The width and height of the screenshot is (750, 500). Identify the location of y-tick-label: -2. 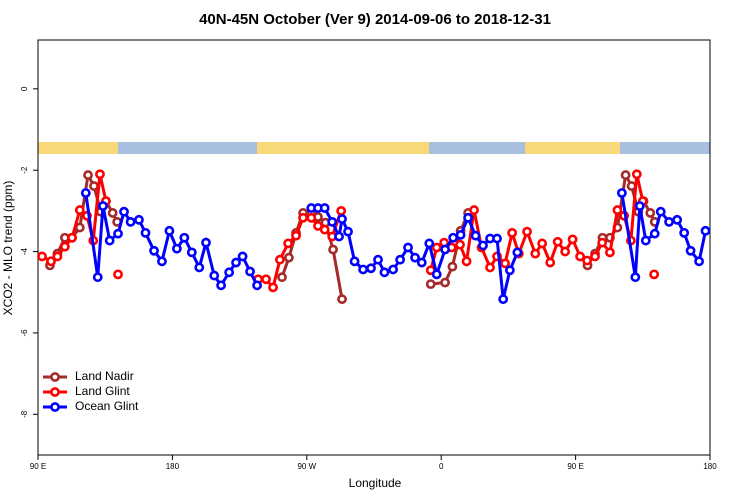
(24, 170).